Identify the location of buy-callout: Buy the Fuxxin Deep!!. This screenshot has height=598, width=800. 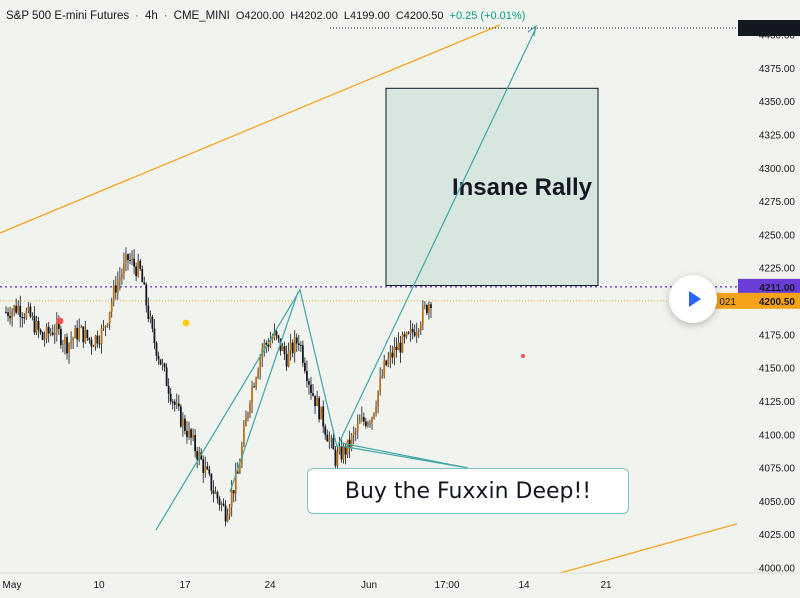
(468, 491).